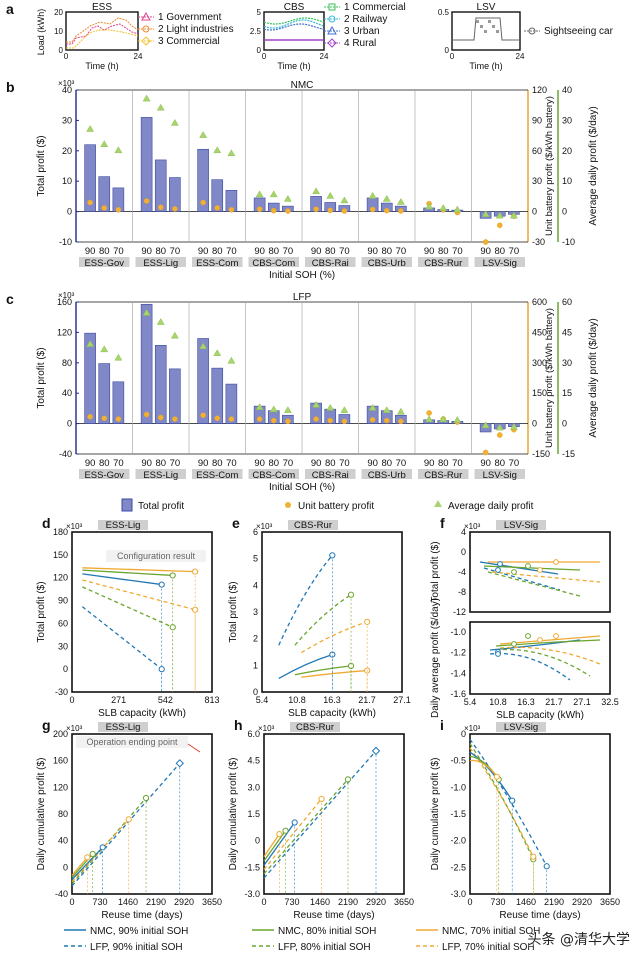  I want to click on g-xtick: 2190, so click(156, 902).